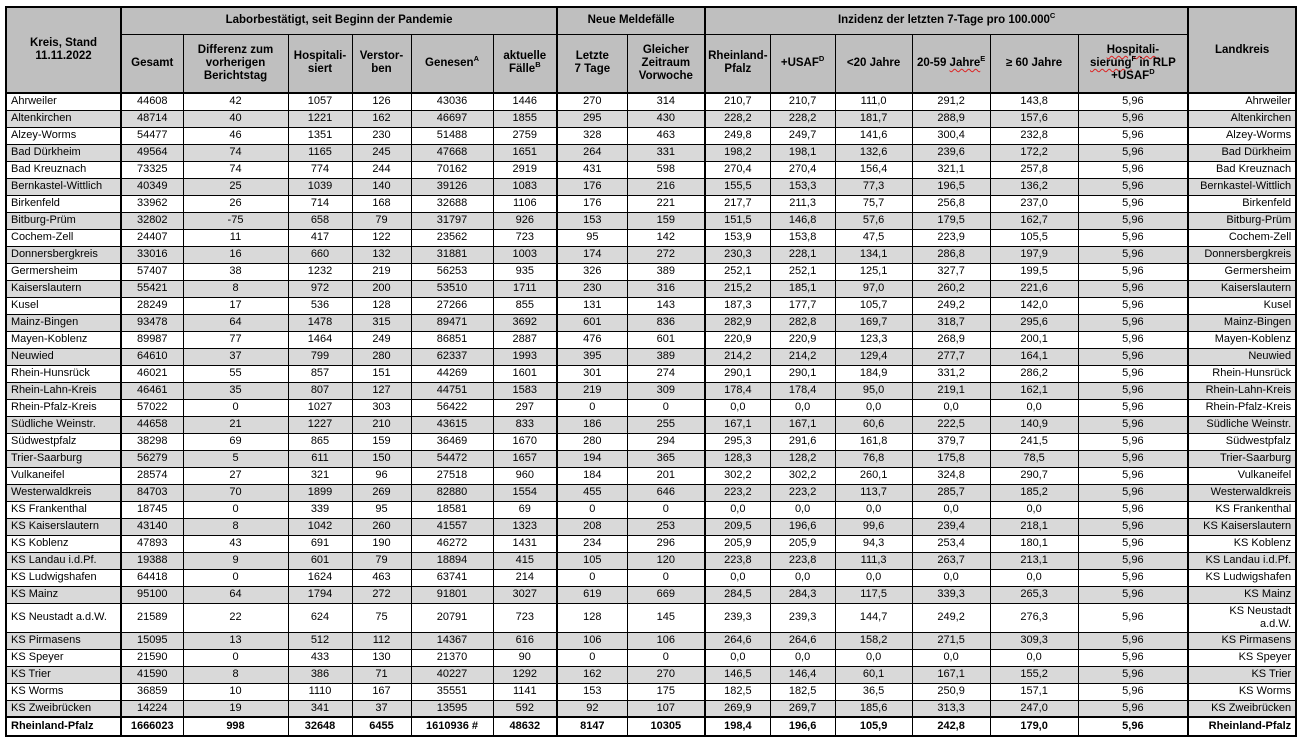 This screenshot has height=752, width=1300. Describe the element at coordinates (666, 254) in the screenshot. I see `table-cell: 272` at that location.